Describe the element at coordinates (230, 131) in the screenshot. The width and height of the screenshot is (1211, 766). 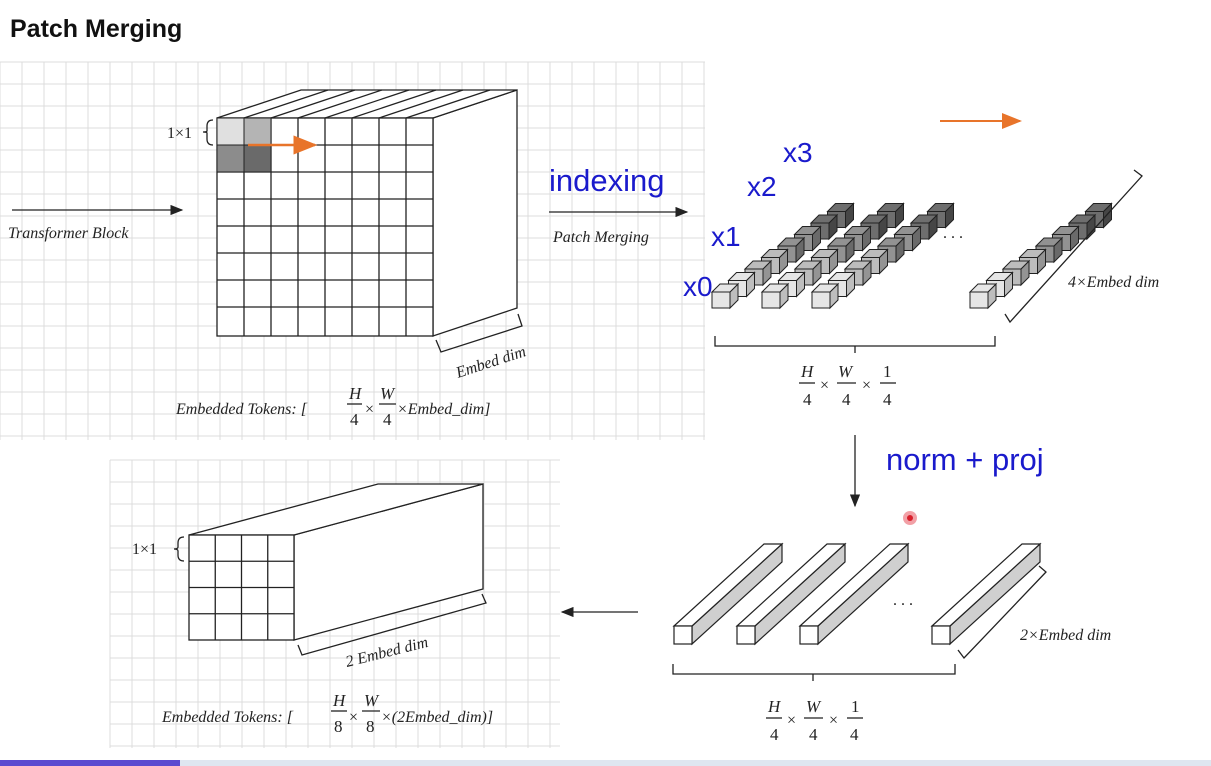
I see `cell-x0` at that location.